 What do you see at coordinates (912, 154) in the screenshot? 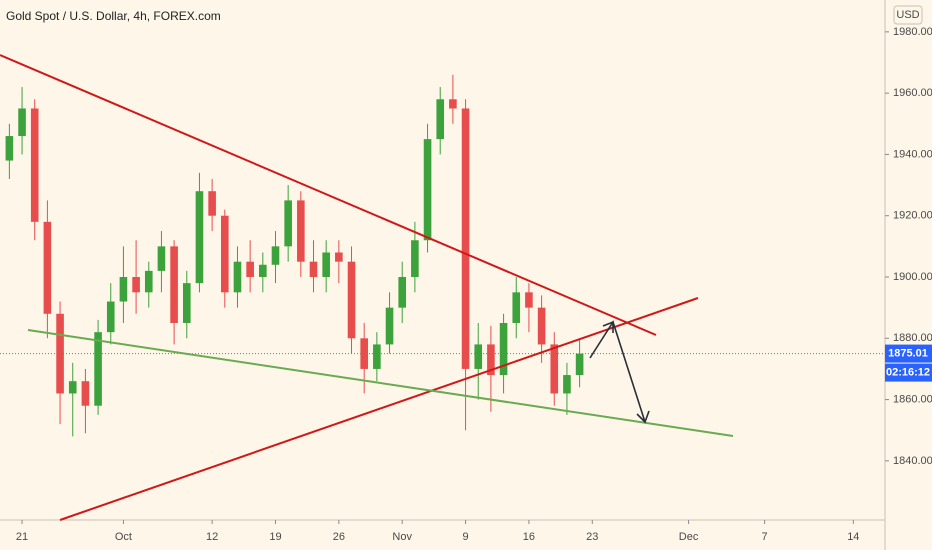
I see `y-tick-label: 1940.00` at bounding box center [912, 154].